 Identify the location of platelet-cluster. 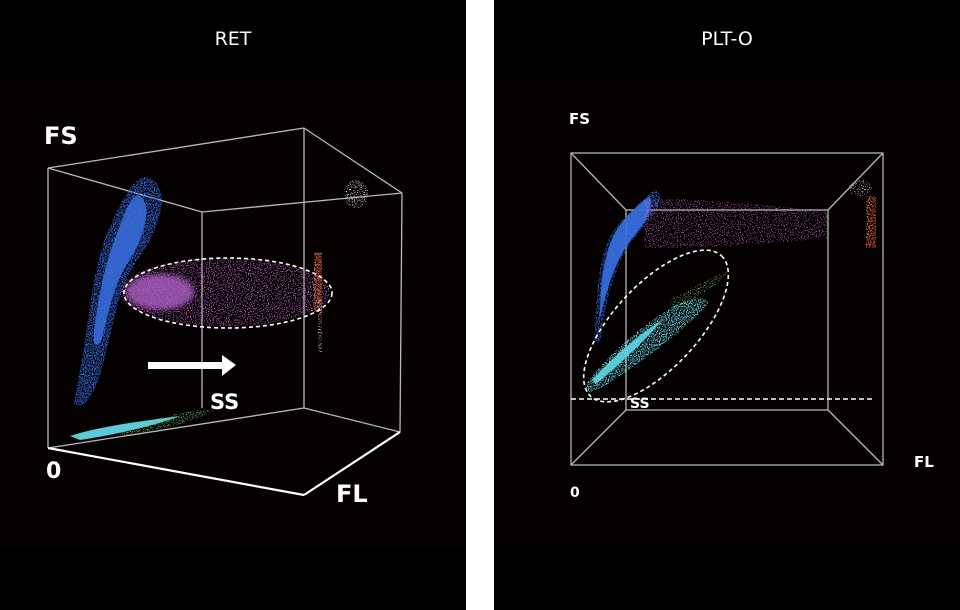
(647, 345).